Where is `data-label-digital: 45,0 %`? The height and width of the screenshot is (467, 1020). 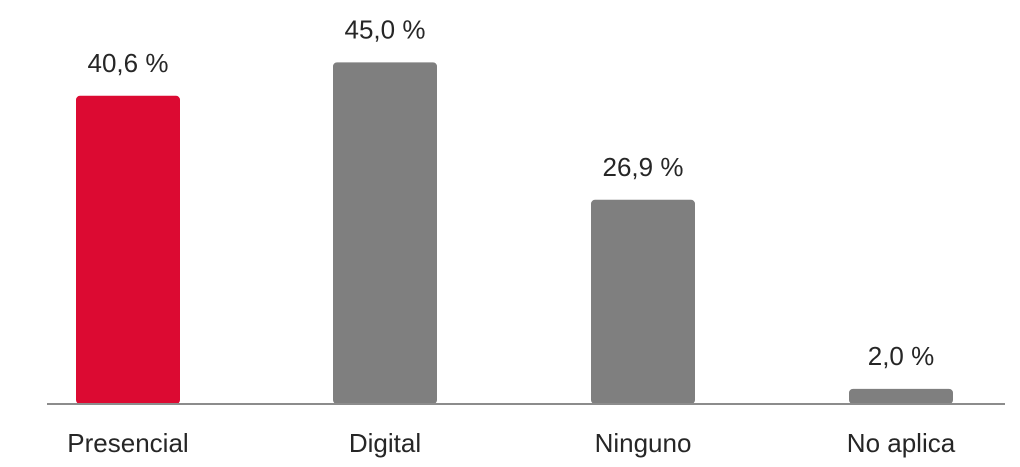 data-label-digital: 45,0 % is located at coordinates (385, 29).